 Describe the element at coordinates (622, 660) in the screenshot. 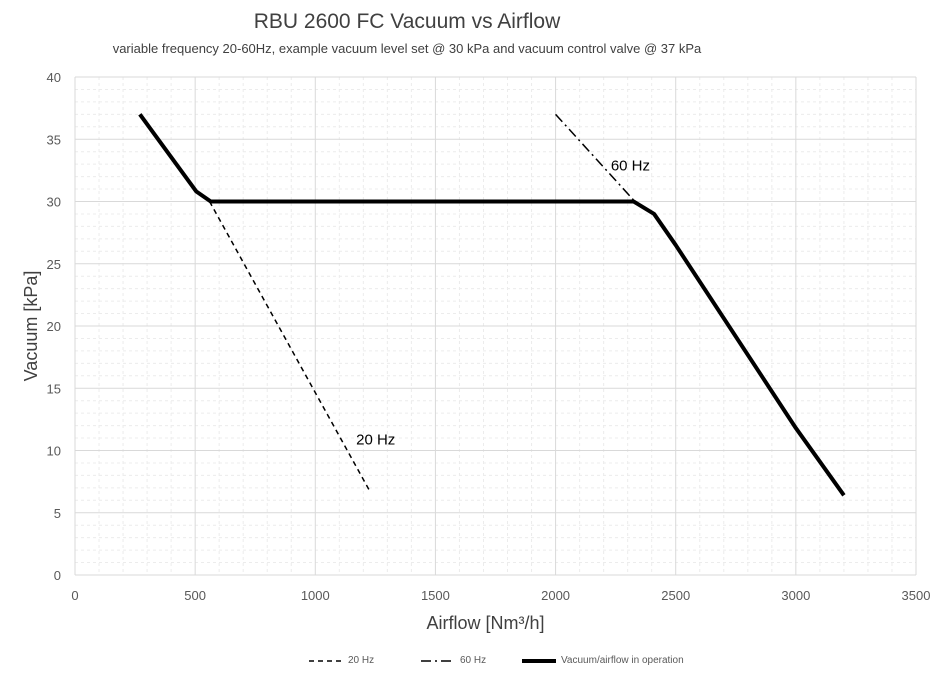

I see `legend-label: Vacuum/airflow in operation` at that location.